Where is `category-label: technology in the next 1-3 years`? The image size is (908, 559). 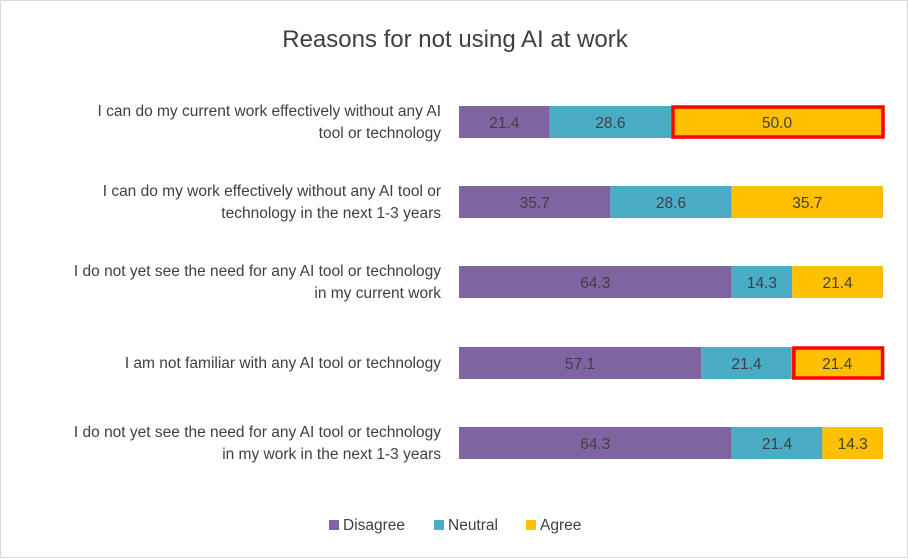 category-label: technology in the next 1-3 years is located at coordinates (331, 213).